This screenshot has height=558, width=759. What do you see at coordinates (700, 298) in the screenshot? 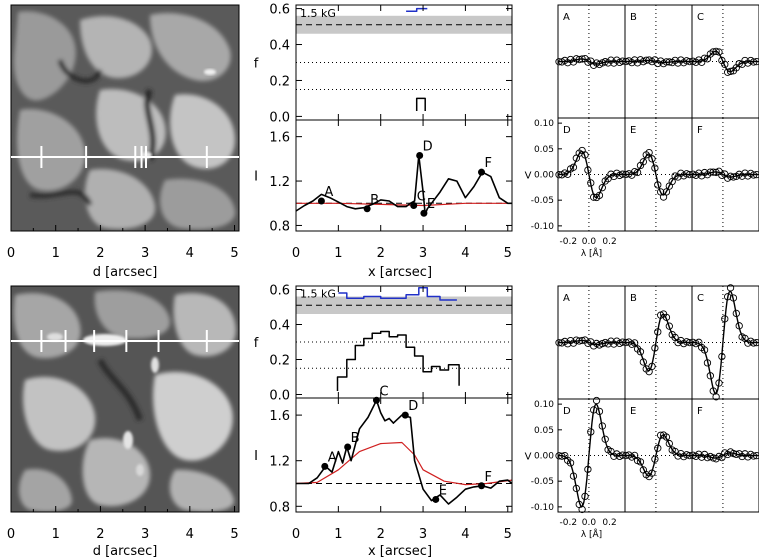
I see `v-subpanel-label-C: C` at bounding box center [700, 298].